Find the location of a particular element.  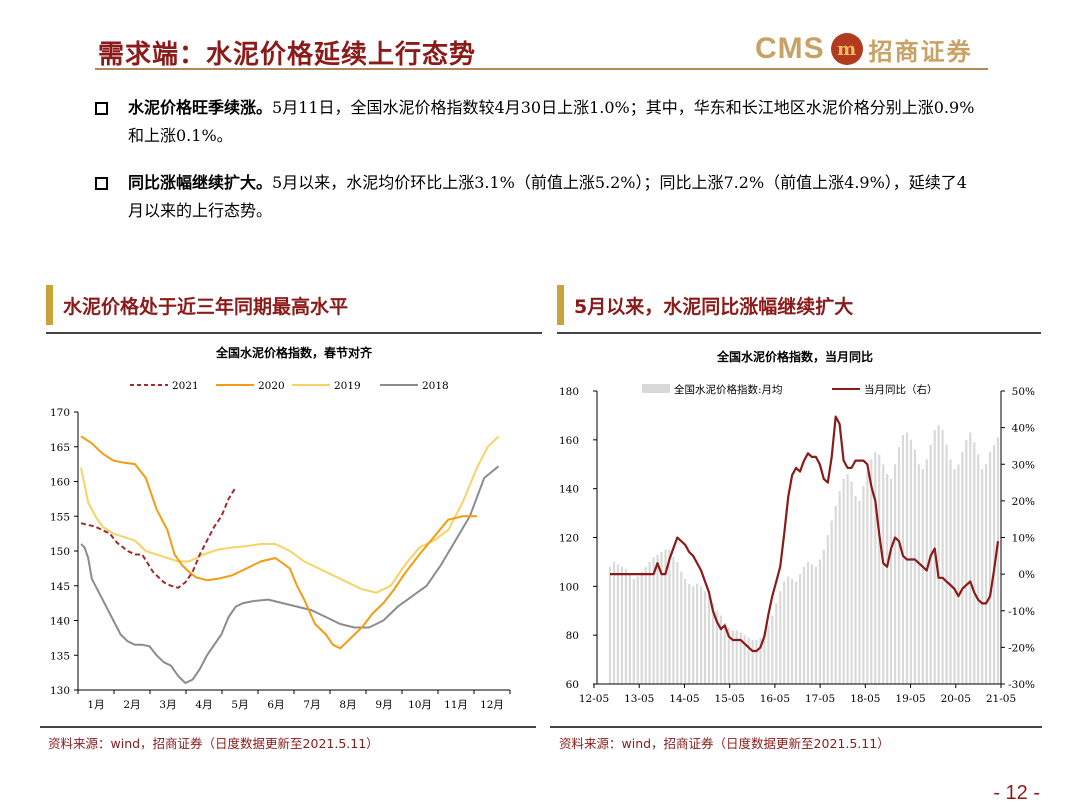

legend-2021-label: 2021 is located at coordinates (185, 386).